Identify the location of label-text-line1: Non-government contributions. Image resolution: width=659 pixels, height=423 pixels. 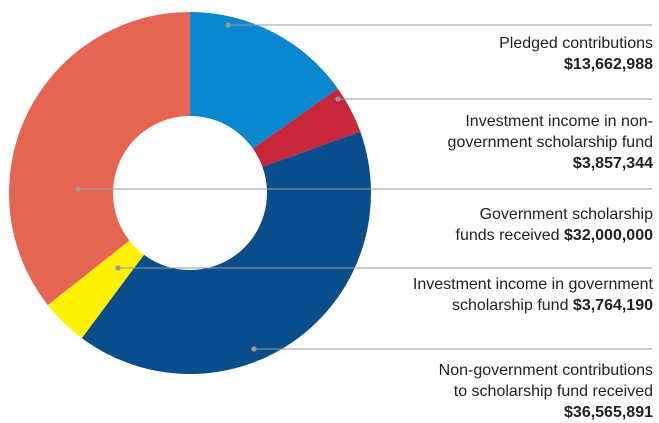
(545, 370).